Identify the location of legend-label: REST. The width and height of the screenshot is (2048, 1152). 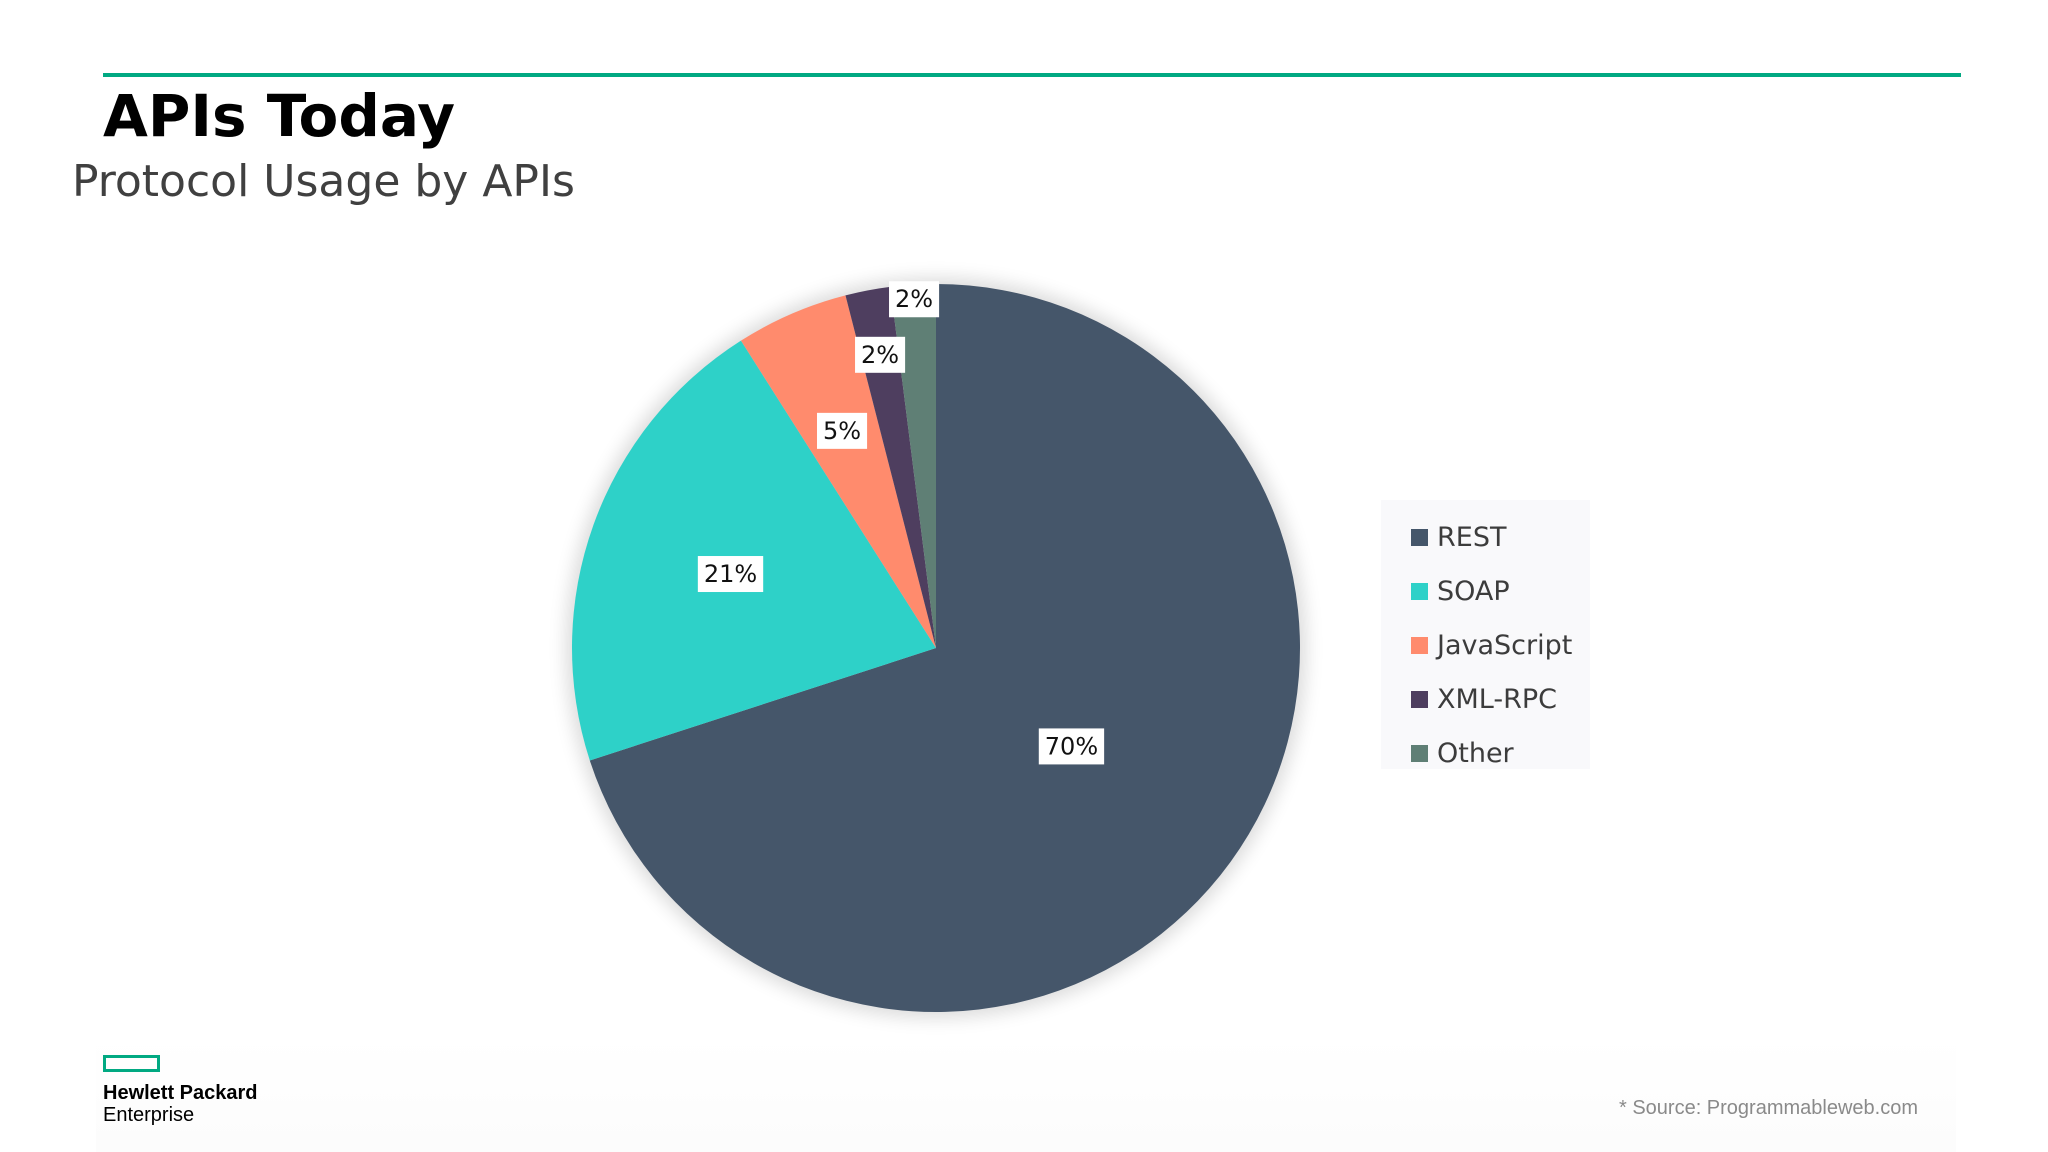
(1472, 537).